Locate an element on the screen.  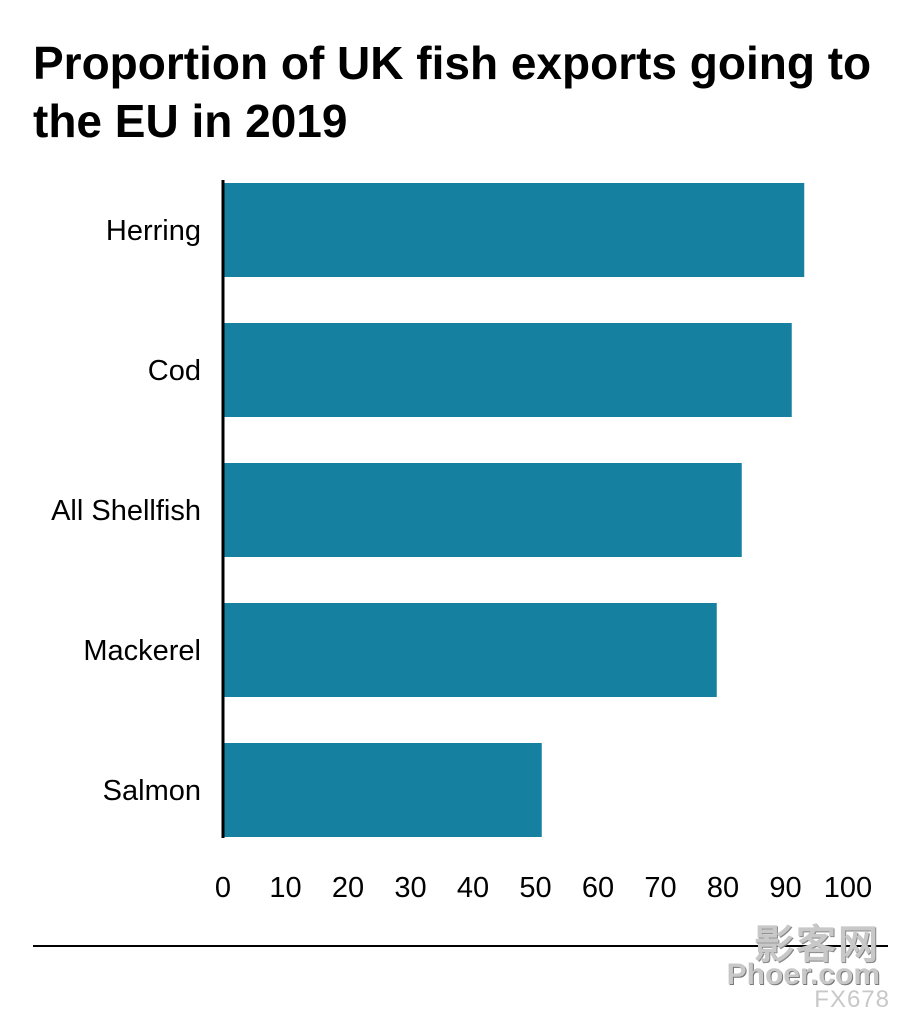
category-label: Mackerel is located at coordinates (142, 651).